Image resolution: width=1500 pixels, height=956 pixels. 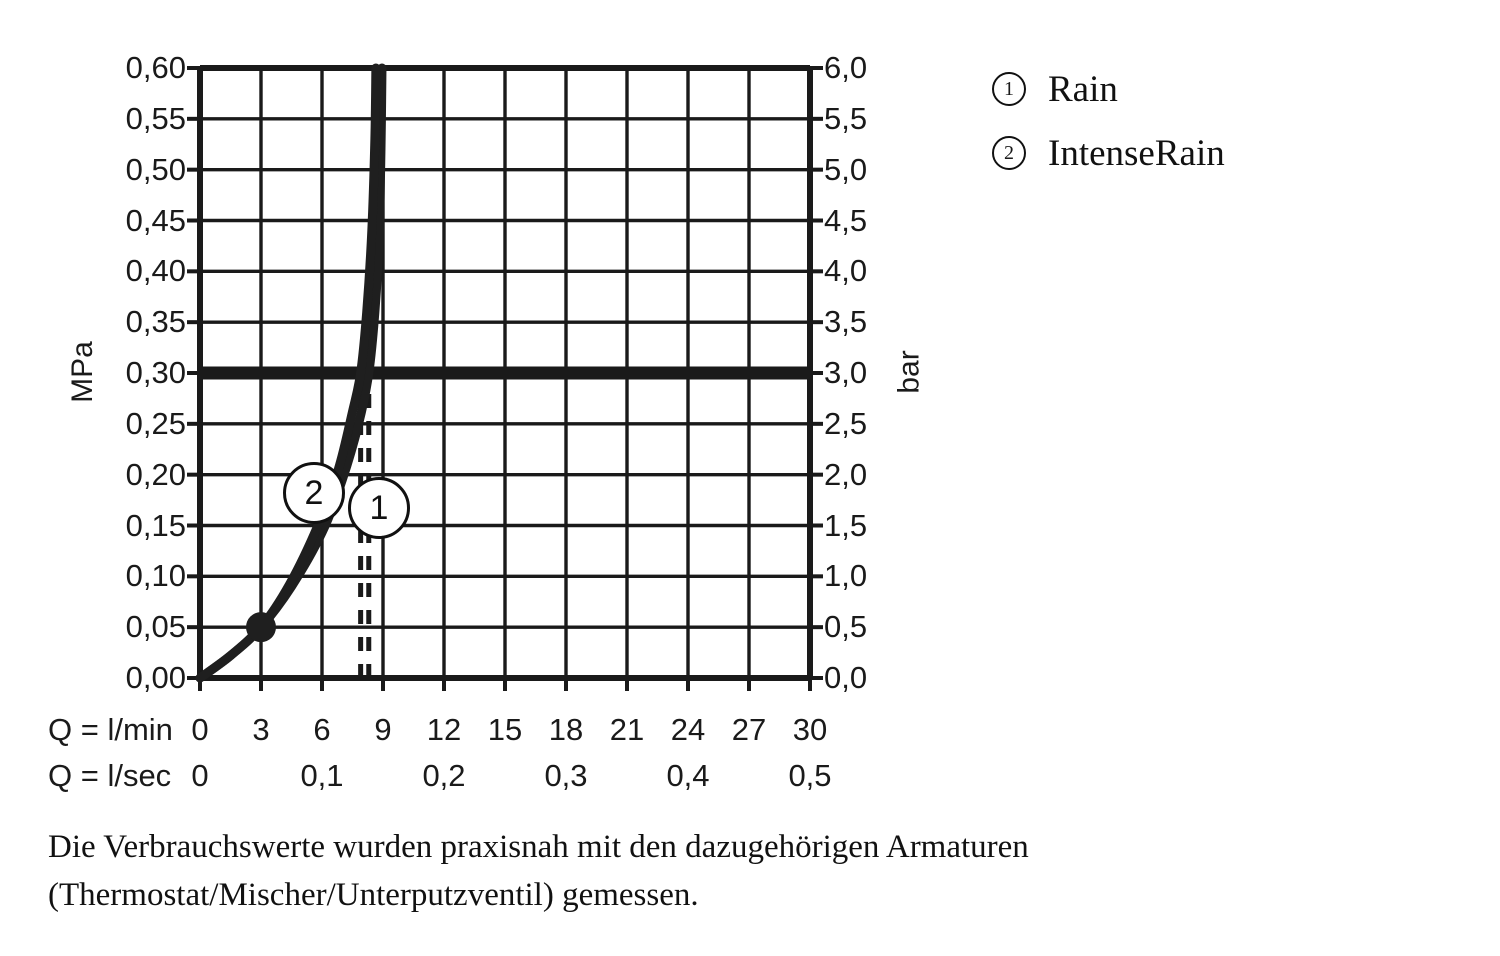 I want to click on y-axis-right-tick-label: 4,5, so click(x=846, y=220).